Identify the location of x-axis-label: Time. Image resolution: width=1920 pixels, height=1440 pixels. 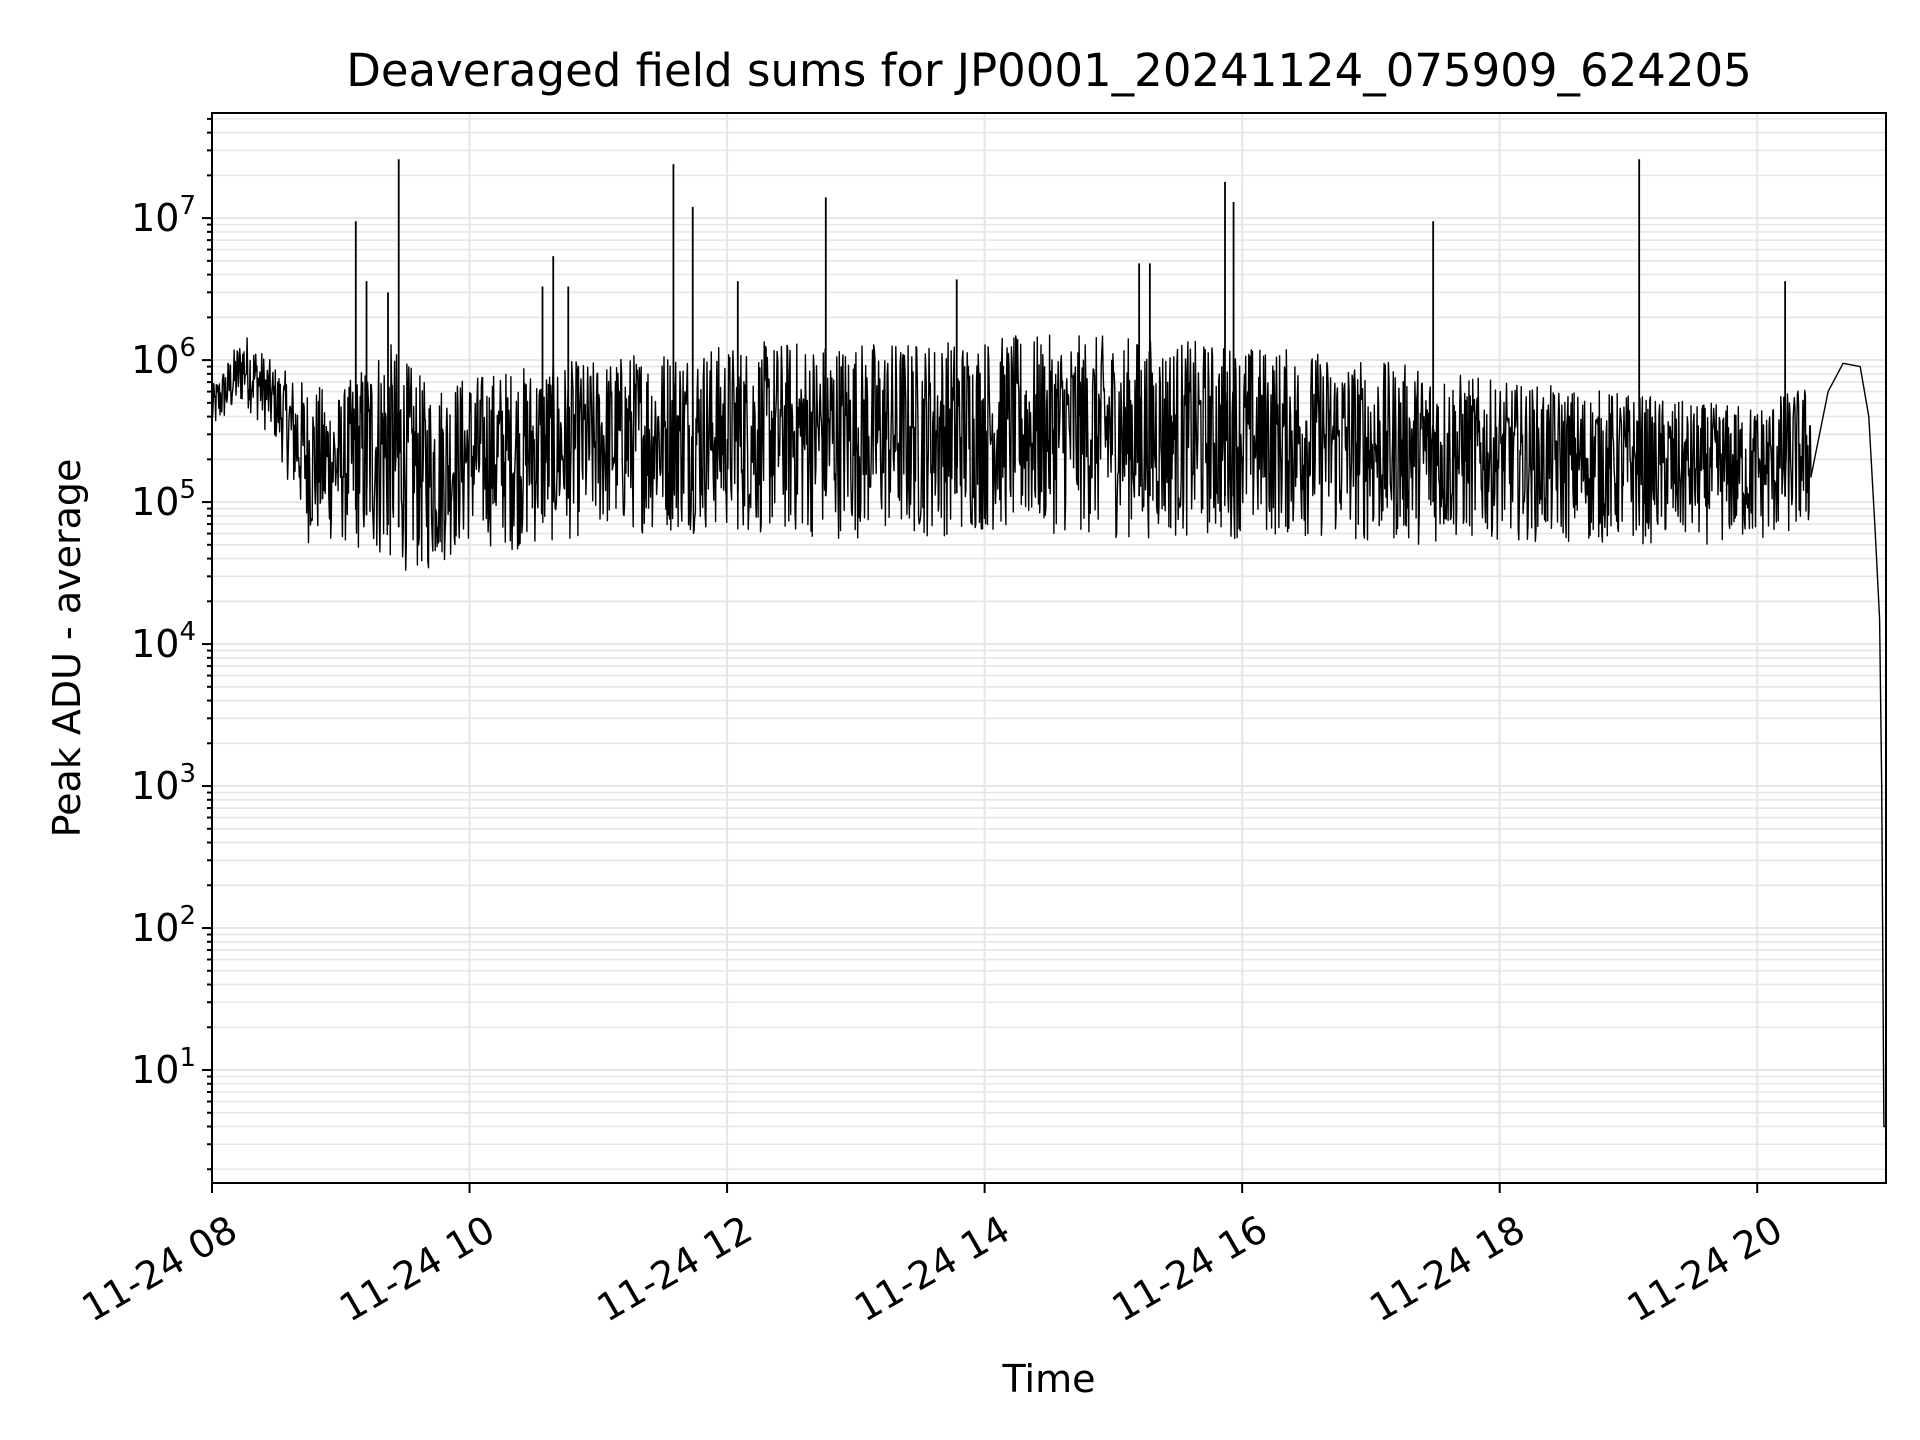
(1049, 1379).